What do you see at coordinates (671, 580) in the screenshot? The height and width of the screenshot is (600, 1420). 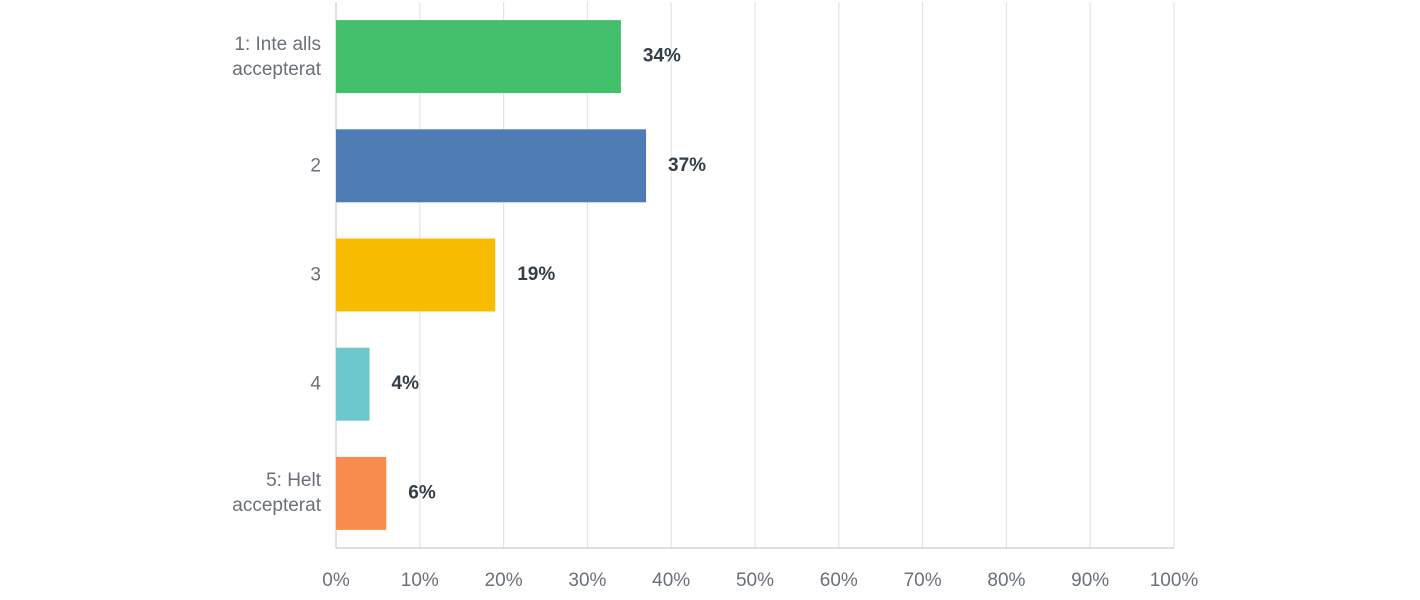 I see `x-tick-label: 40%` at bounding box center [671, 580].